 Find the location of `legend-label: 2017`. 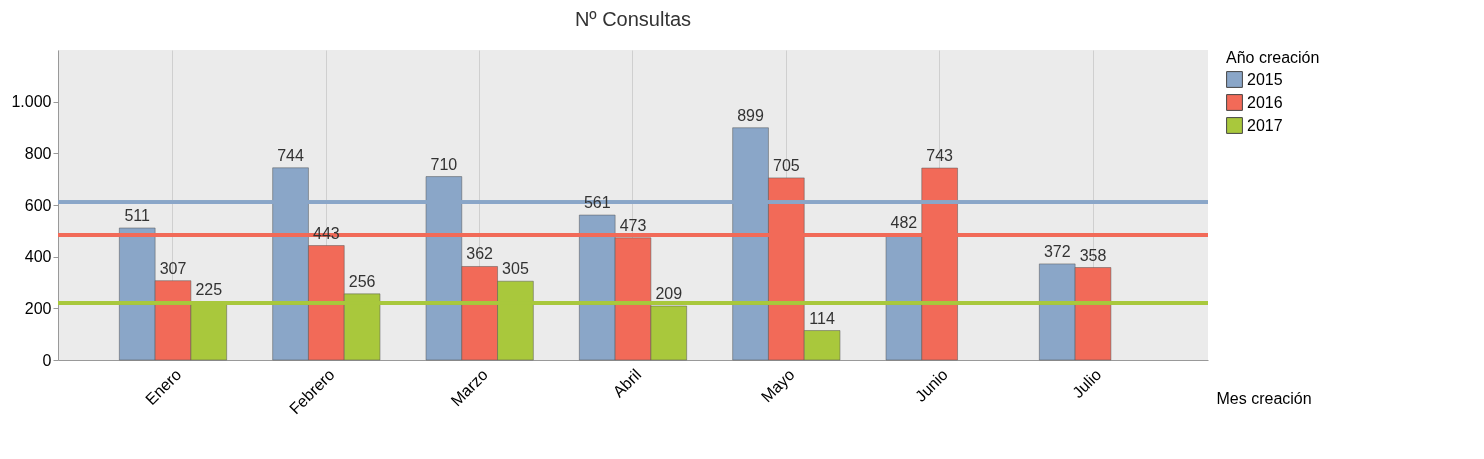

legend-label: 2017 is located at coordinates (1265, 125).